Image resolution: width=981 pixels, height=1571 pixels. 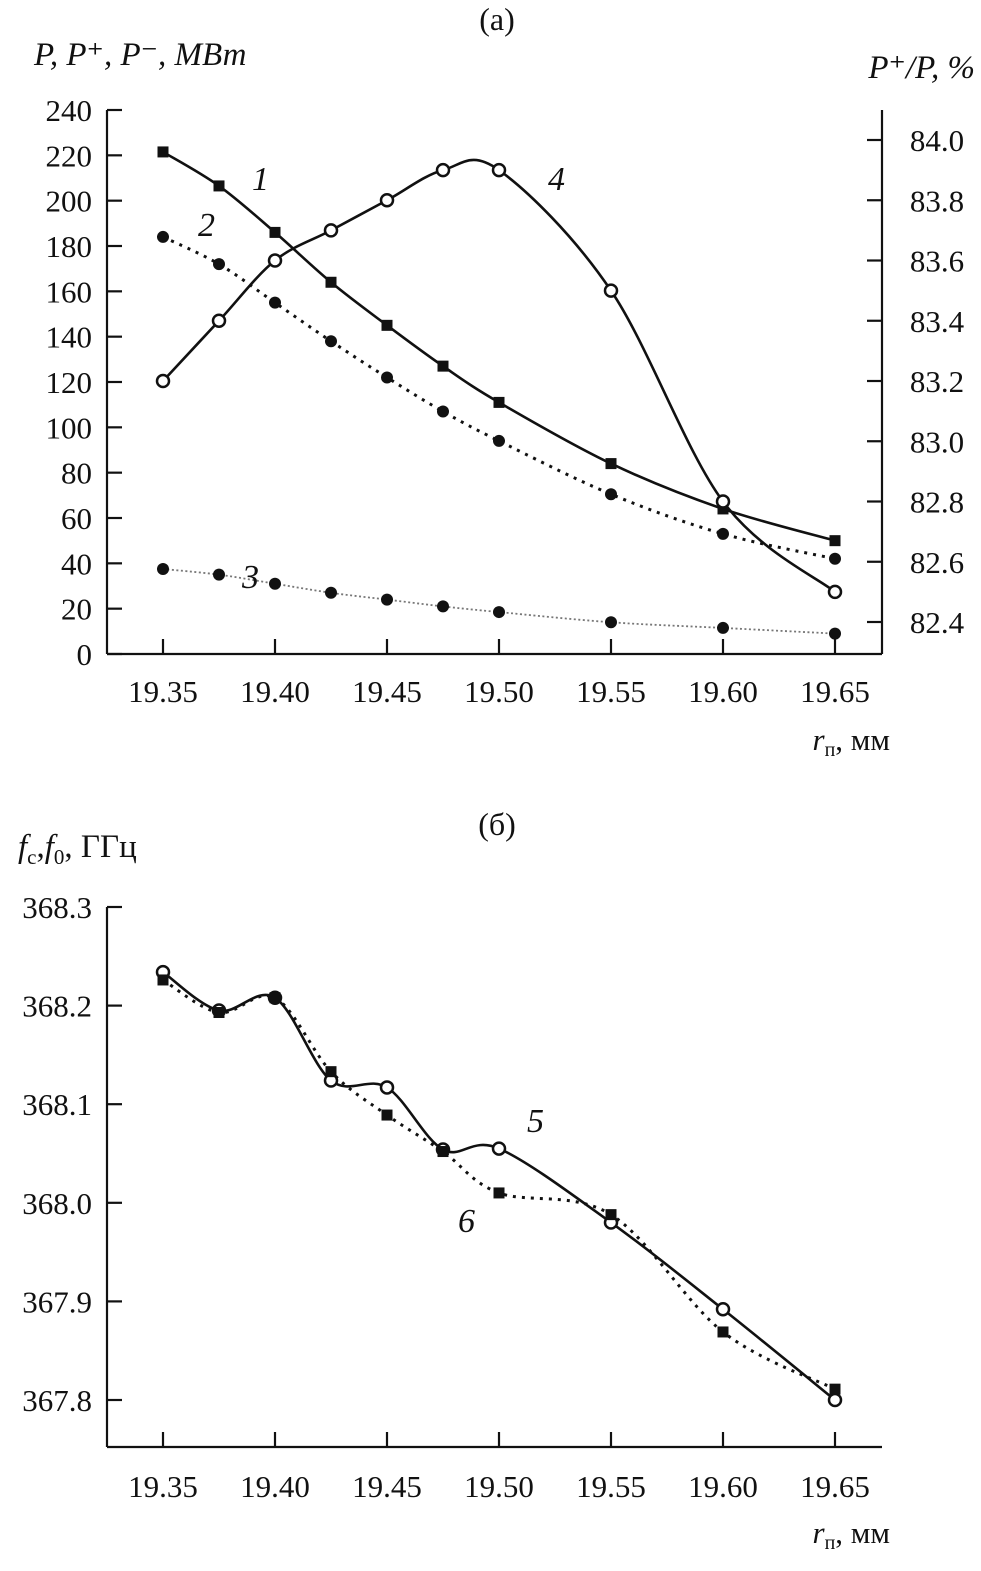 What do you see at coordinates (69, 110) in the screenshot?
I see `y-tick-label: 240` at bounding box center [69, 110].